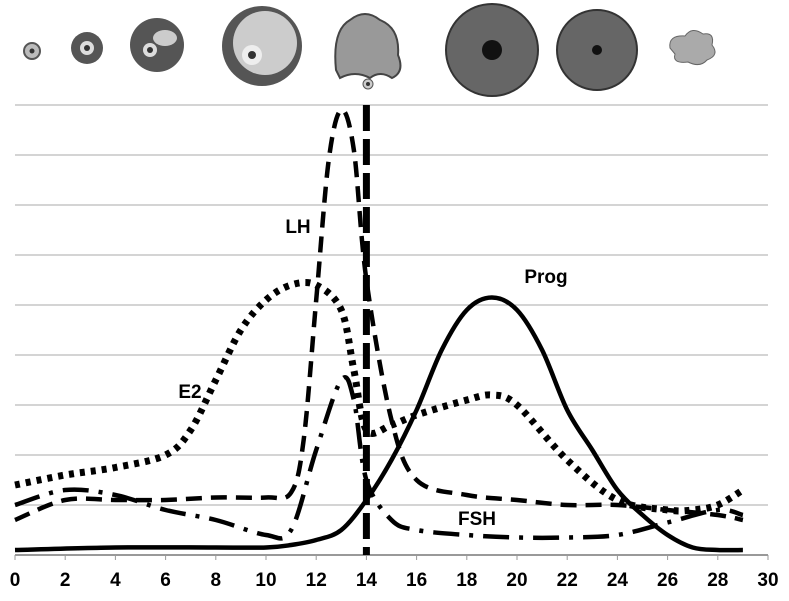  What do you see at coordinates (367, 580) in the screenshot?
I see `x-tick-label: 14` at bounding box center [367, 580].